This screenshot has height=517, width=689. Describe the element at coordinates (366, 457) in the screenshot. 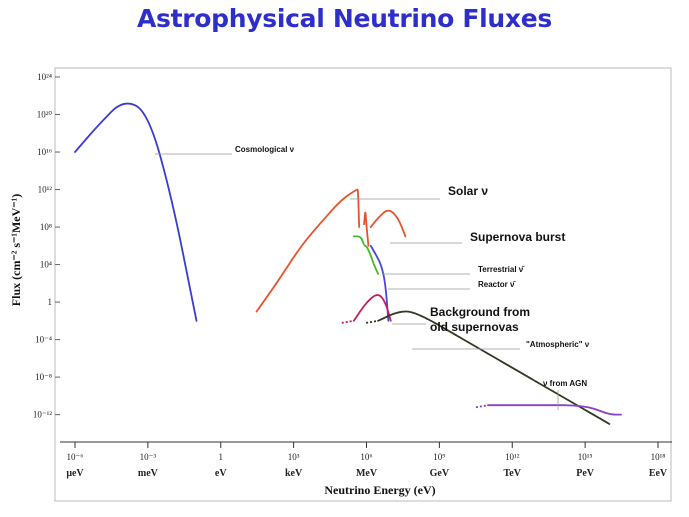

I see `x-tick-label: 10⁶` at that location.